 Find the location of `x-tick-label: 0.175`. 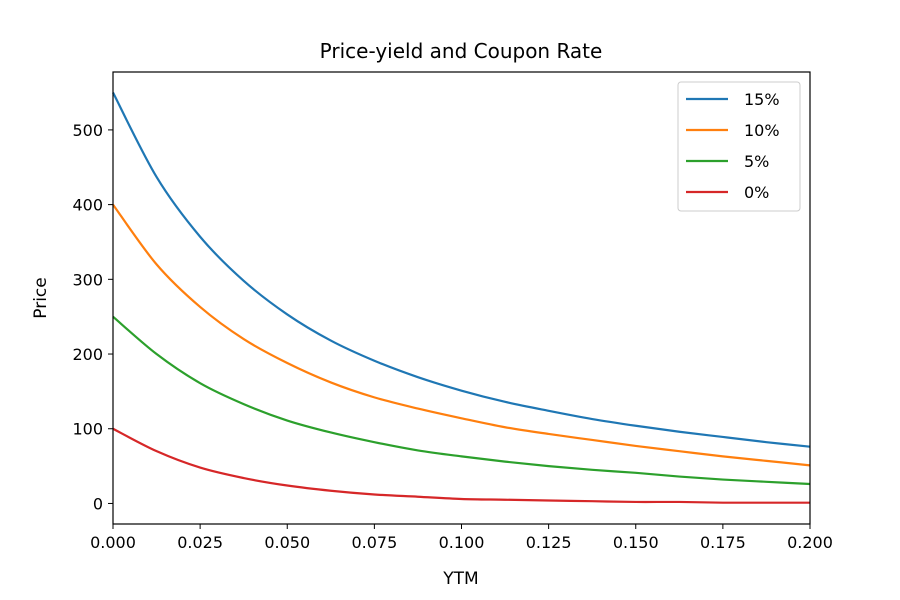

x-tick-label: 0.175 is located at coordinates (723, 542).